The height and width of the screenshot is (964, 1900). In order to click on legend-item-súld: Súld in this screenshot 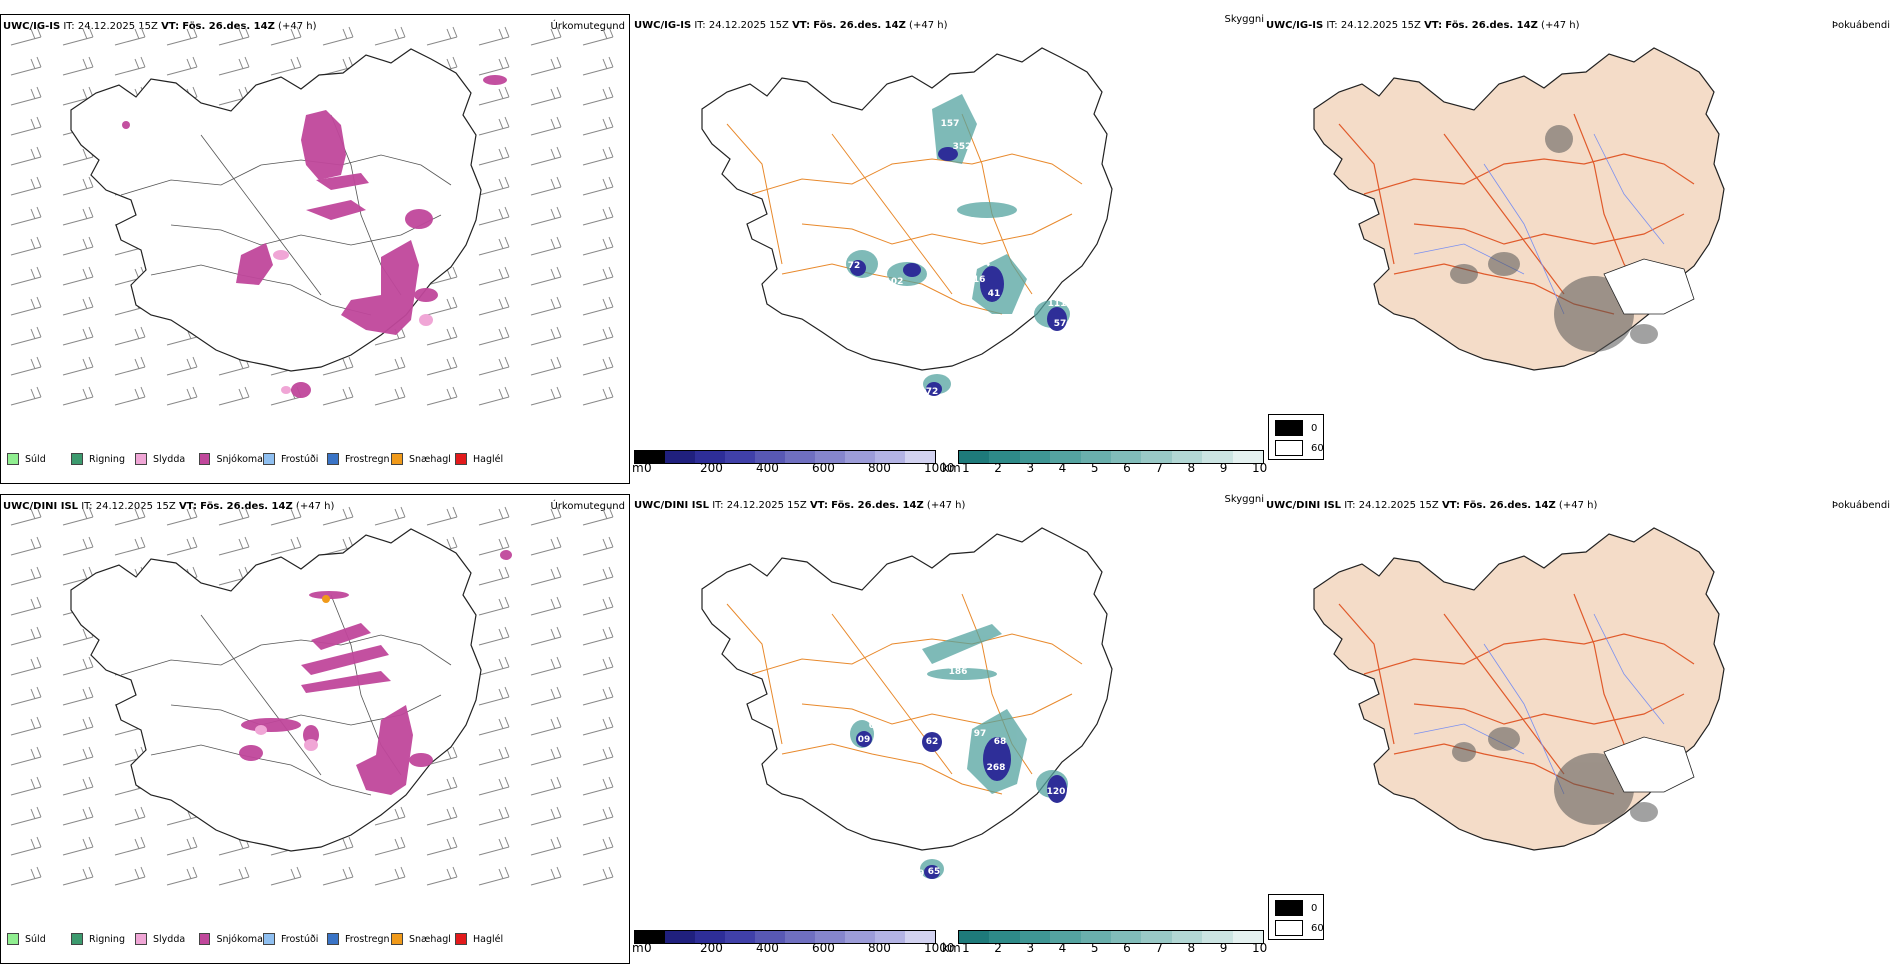, I will do `click(39, 459)`.